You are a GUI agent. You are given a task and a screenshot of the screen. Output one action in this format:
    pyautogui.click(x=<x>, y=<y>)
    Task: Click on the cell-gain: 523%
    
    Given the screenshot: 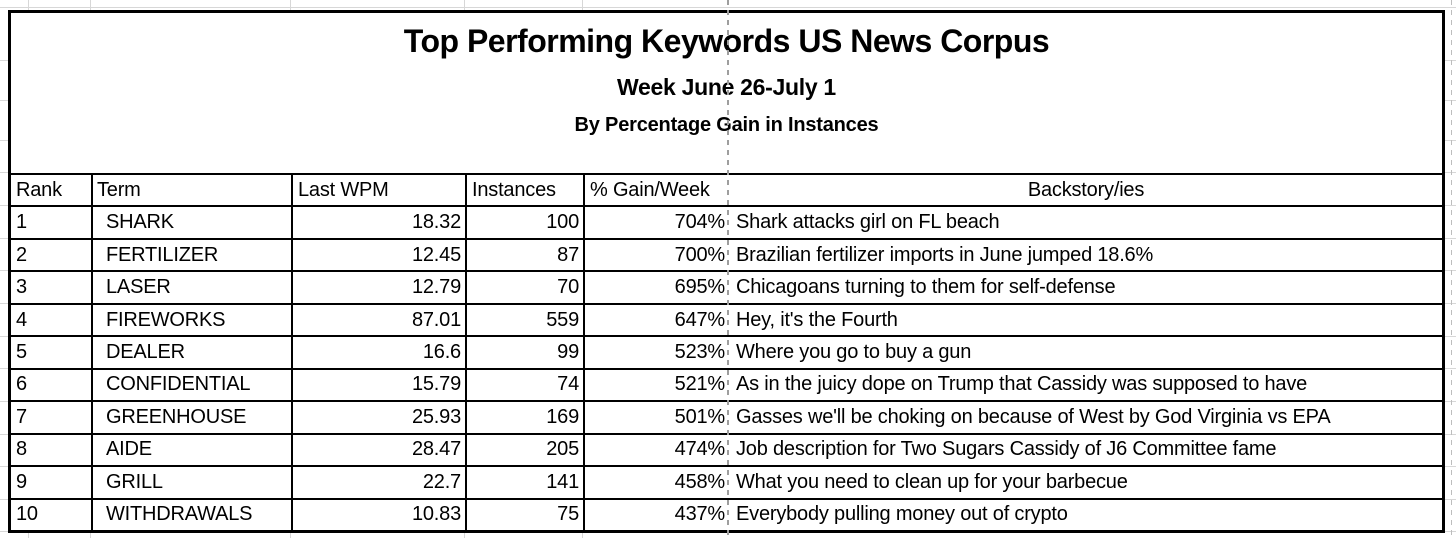 What is the action you would take?
    pyautogui.click(x=700, y=351)
    